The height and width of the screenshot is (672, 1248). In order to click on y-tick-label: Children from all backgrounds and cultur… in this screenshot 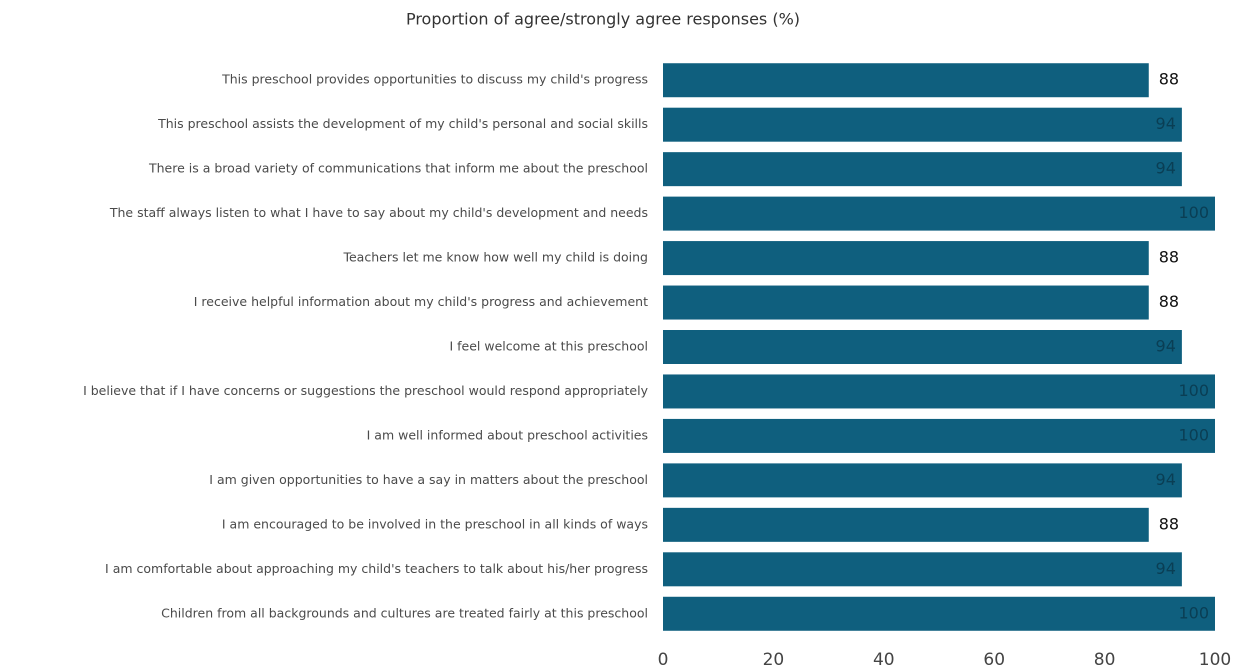, I will do `click(404, 612)`.